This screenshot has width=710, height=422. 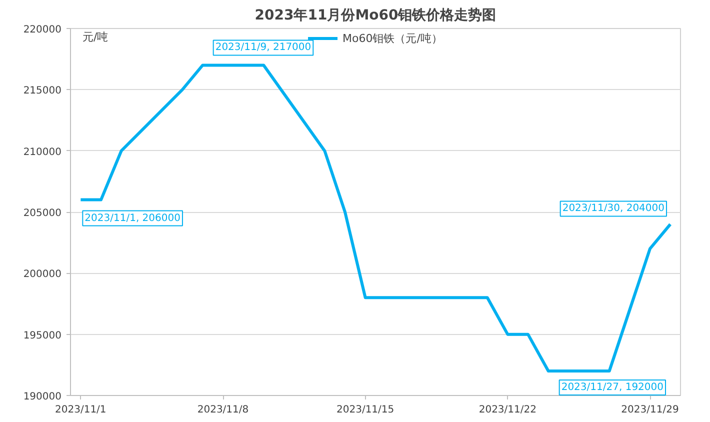 I want to click on y-axis-title: 元/吨, so click(x=95, y=37).